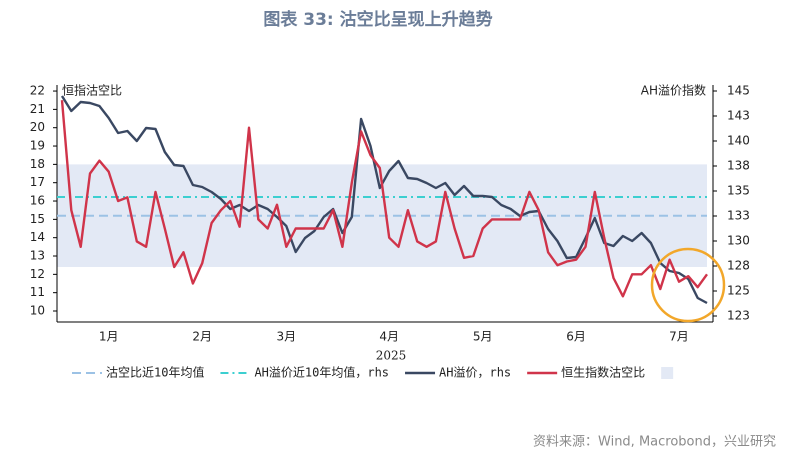 This screenshot has height=458, width=808. What do you see at coordinates (37, 237) in the screenshot?
I see `y-tick-label: 14` at bounding box center [37, 237].